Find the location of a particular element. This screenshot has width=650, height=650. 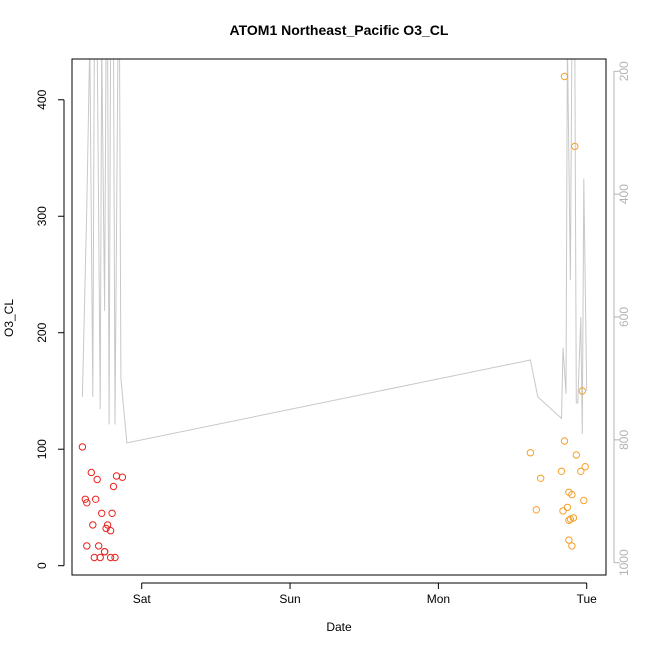

y-tick-label-400: 400 is located at coordinates (42, 99).